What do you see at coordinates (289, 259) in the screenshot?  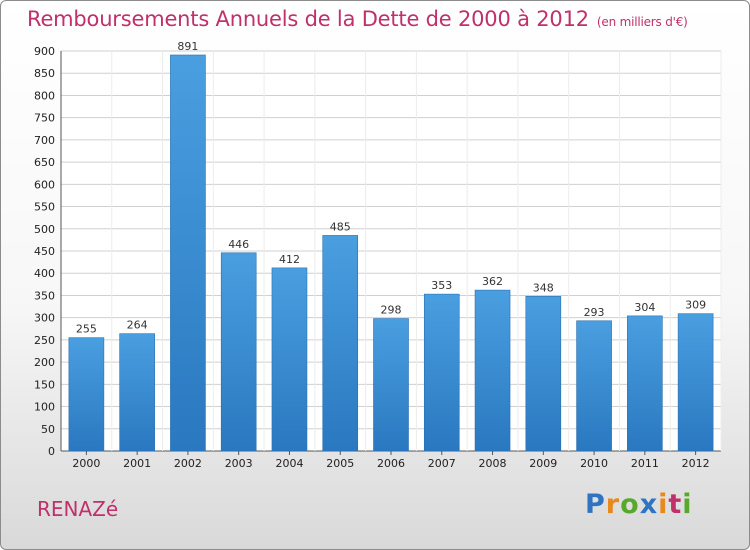 I see `data-label: 412` at bounding box center [289, 259].